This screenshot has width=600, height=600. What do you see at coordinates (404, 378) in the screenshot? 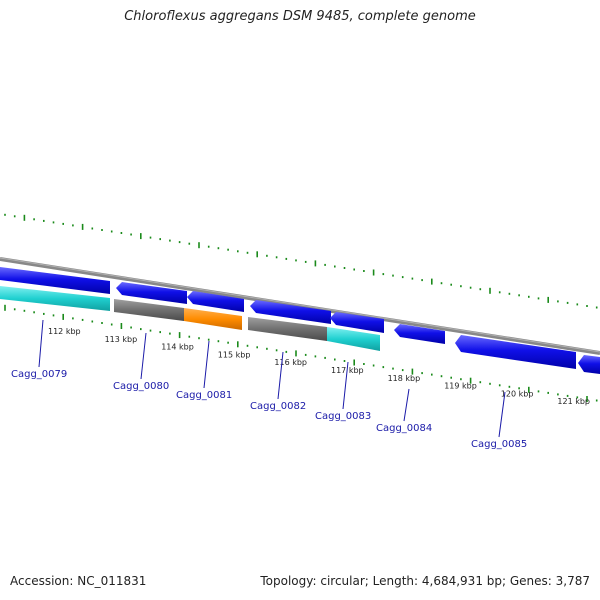
I see `scale-label: 118 kbp` at bounding box center [404, 378].